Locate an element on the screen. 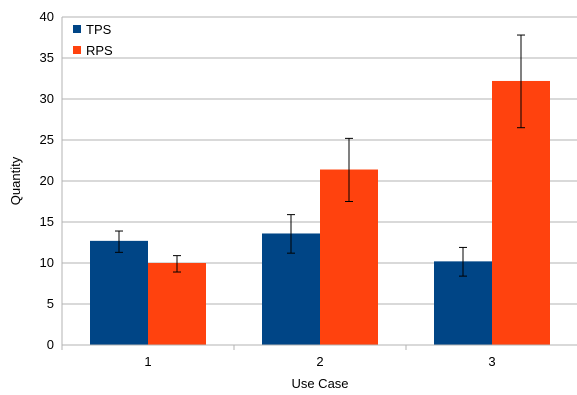 The height and width of the screenshot is (395, 577). legend-swatch-tps is located at coordinates (77, 29).